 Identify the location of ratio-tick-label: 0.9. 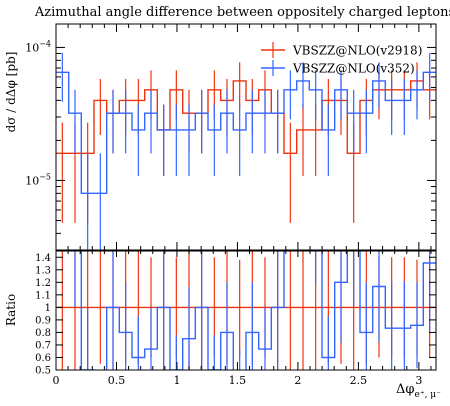
(43, 320).